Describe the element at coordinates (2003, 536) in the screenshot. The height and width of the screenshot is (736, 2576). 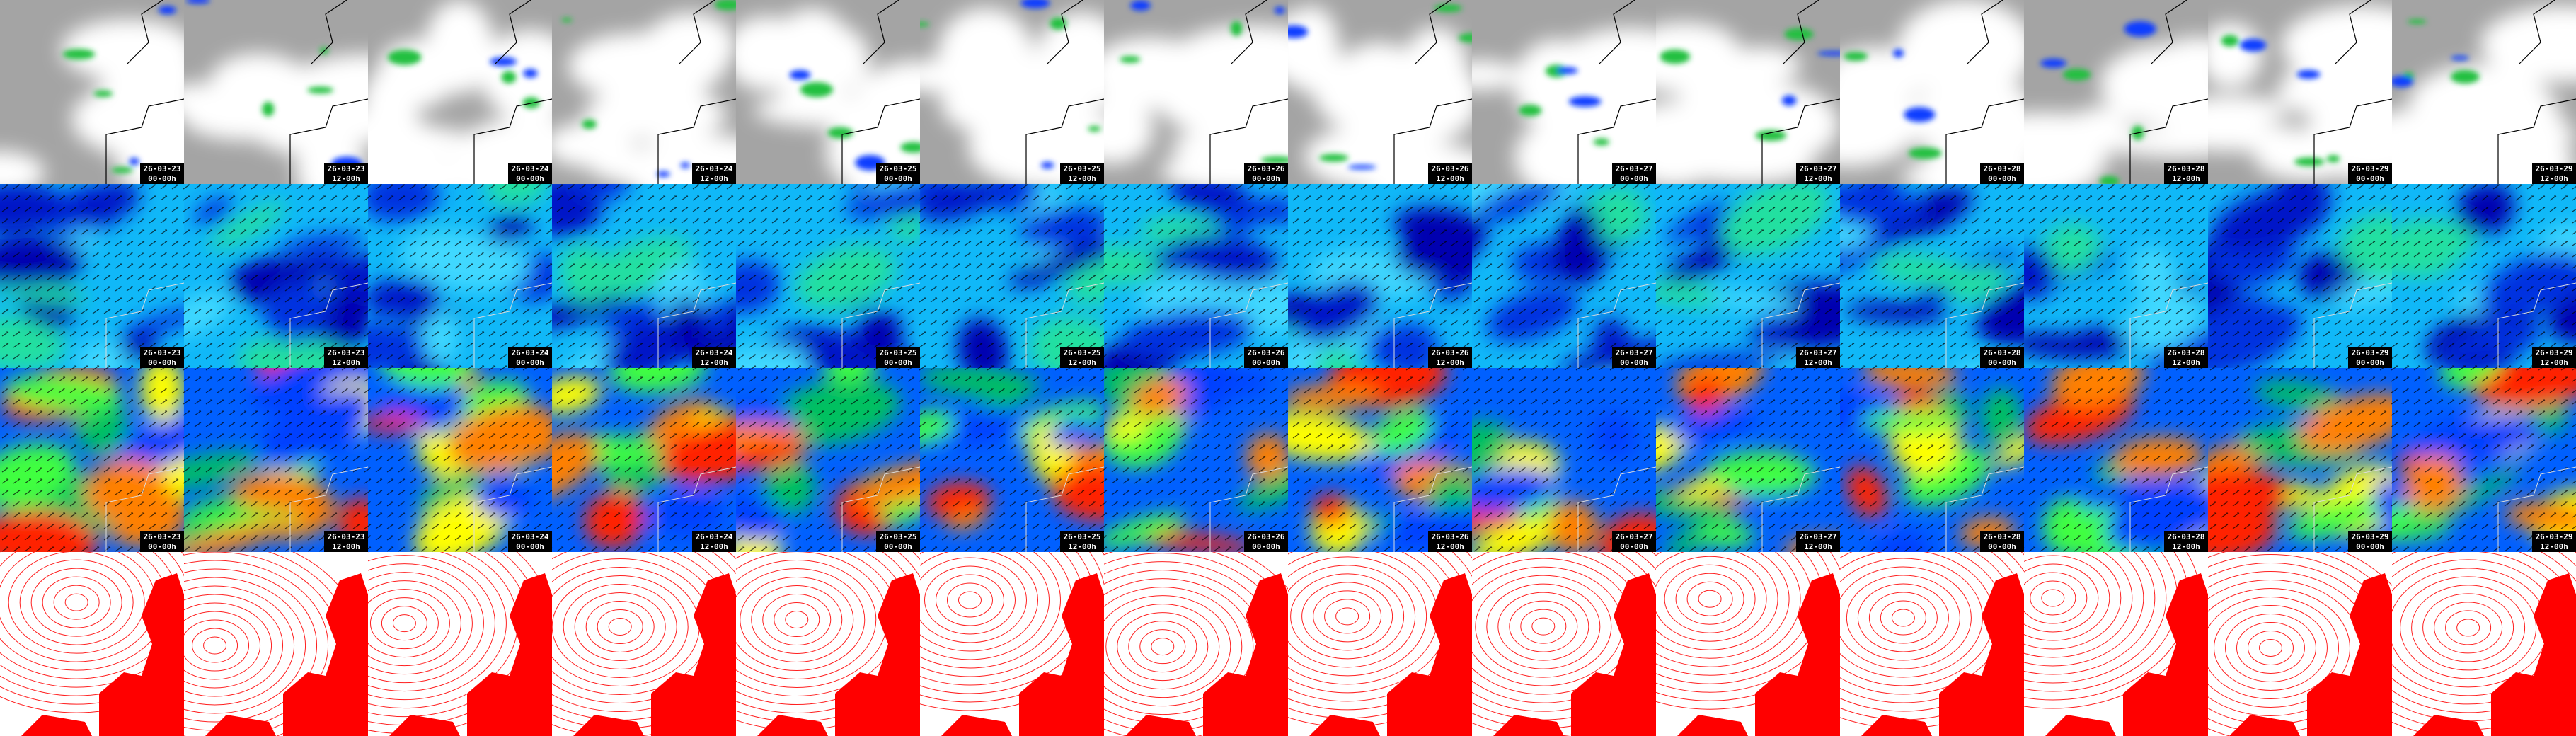
I see `date-label: 26-03-28` at that location.